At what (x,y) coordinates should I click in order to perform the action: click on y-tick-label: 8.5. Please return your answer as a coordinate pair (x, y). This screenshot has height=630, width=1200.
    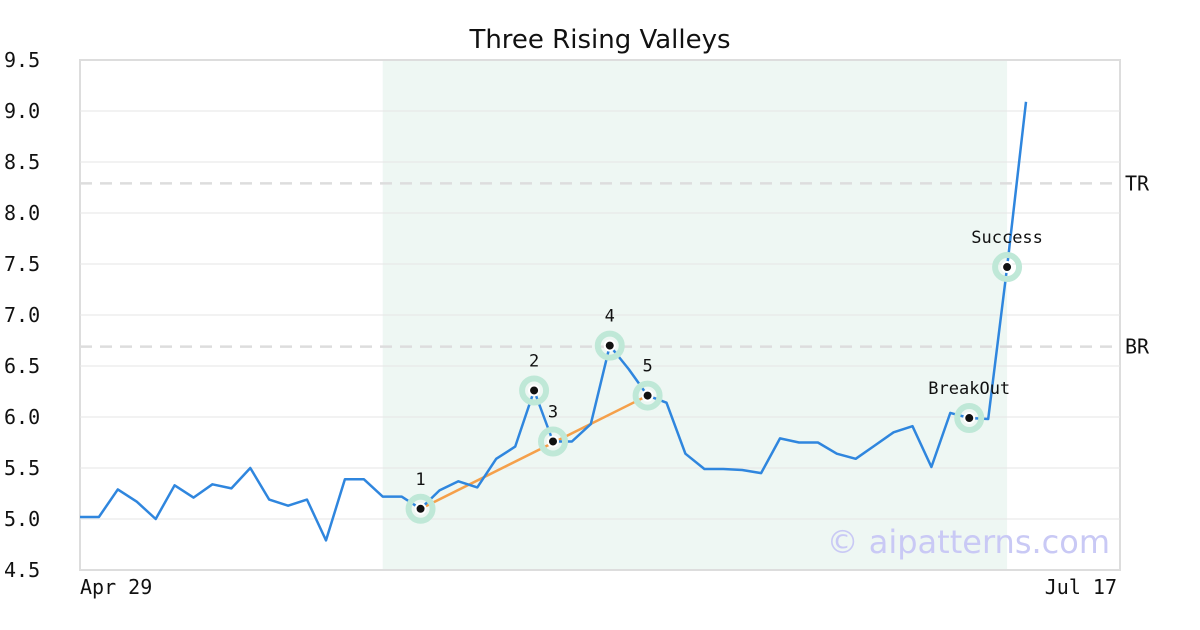
    Looking at the image, I should click on (22, 162).